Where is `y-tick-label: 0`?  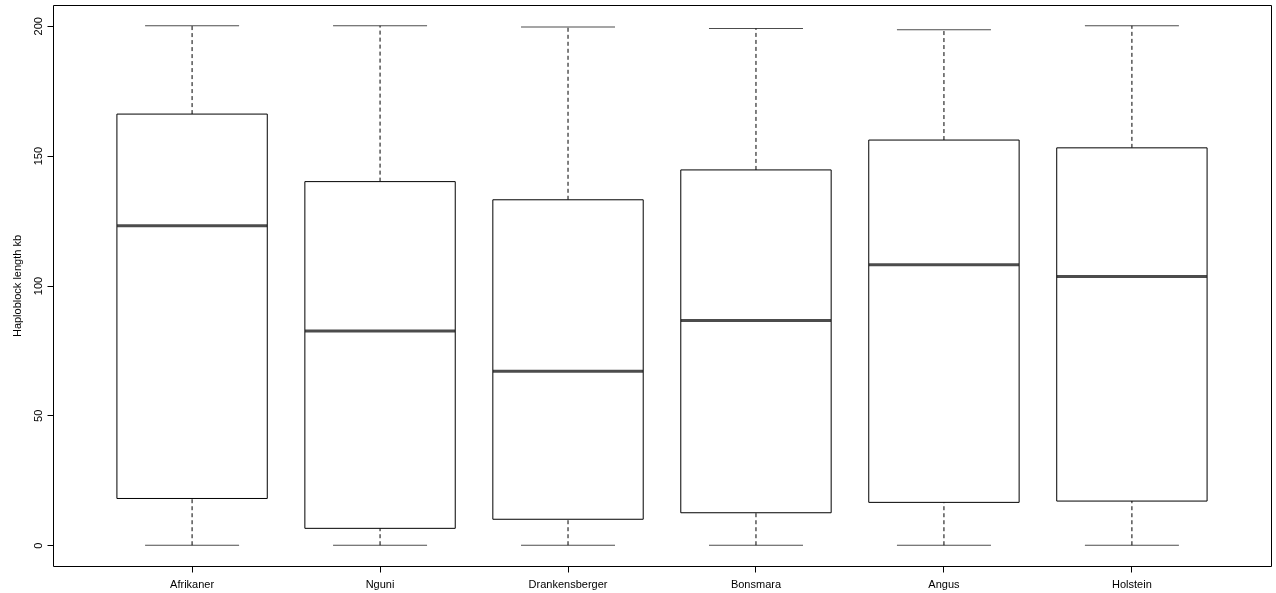 y-tick-label: 0 is located at coordinates (37, 545).